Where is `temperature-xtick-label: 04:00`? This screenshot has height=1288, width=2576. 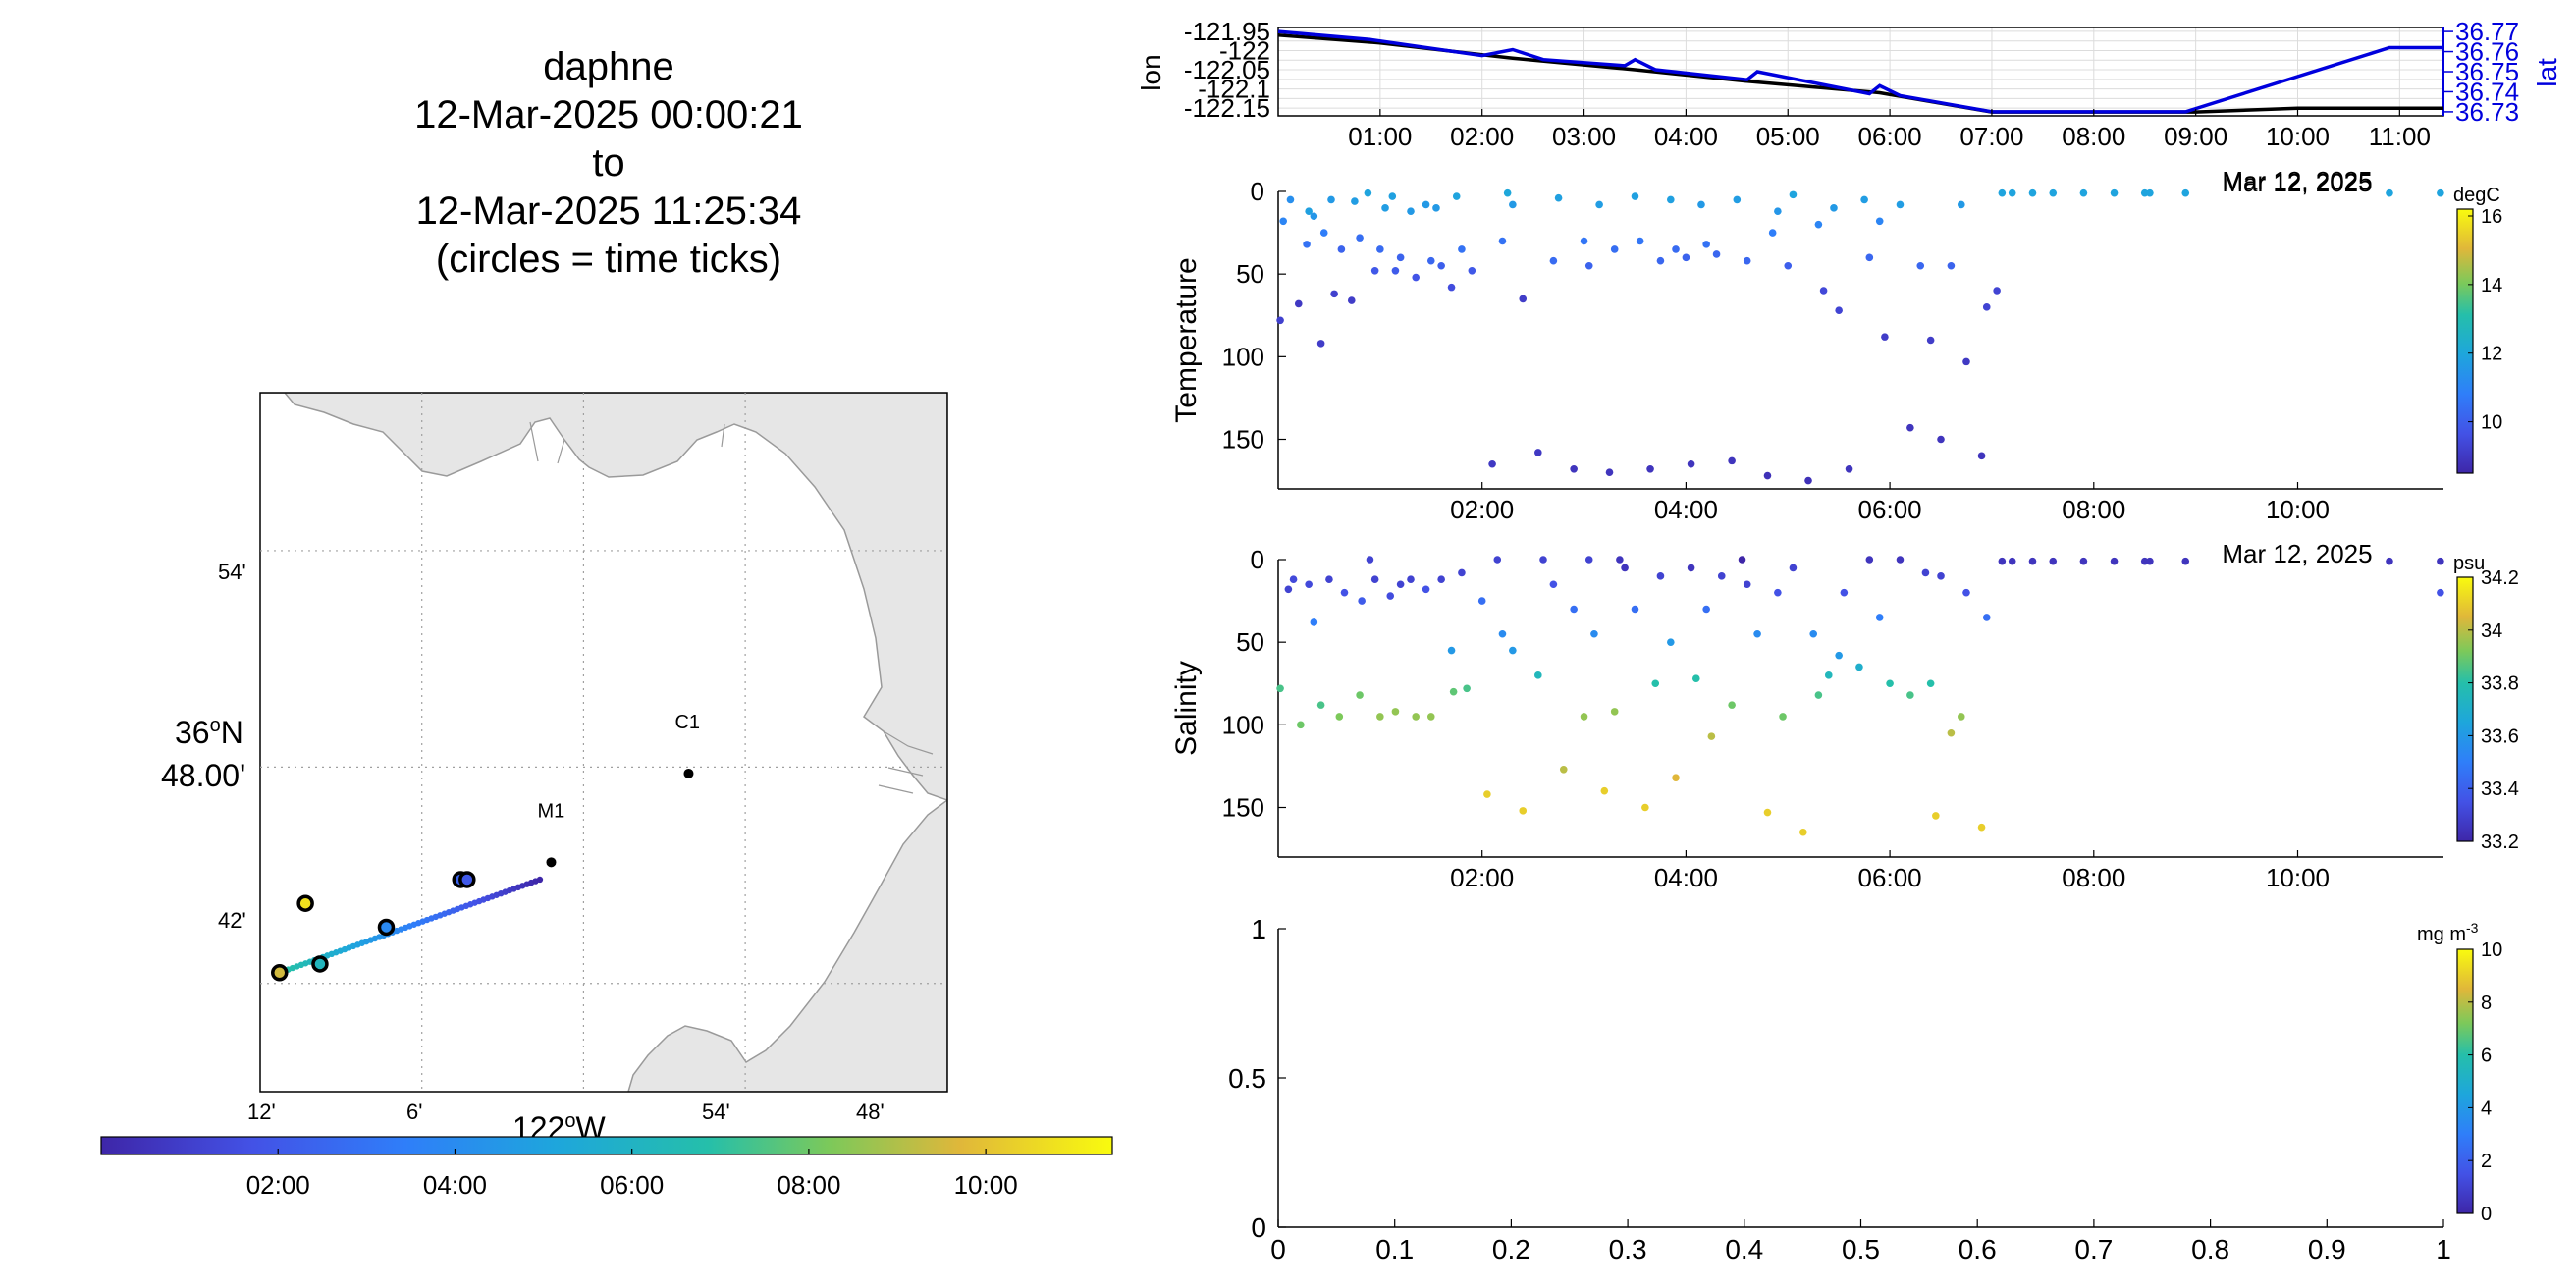
temperature-xtick-label: 04:00 is located at coordinates (1686, 509).